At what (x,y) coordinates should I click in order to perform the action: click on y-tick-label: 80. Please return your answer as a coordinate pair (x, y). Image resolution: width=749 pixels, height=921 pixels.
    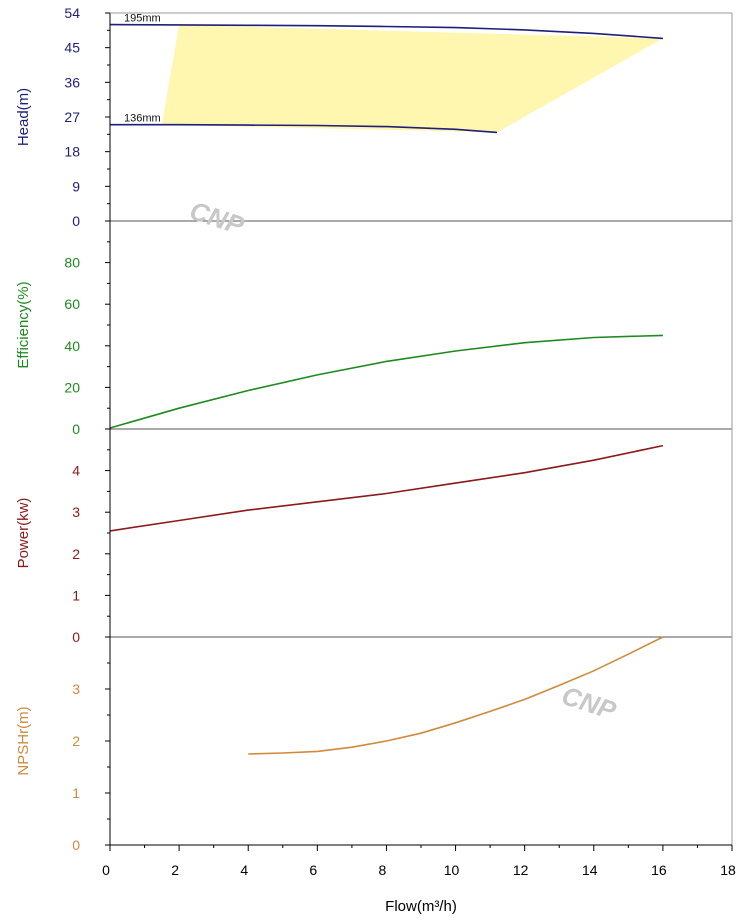
    Looking at the image, I should click on (72, 263).